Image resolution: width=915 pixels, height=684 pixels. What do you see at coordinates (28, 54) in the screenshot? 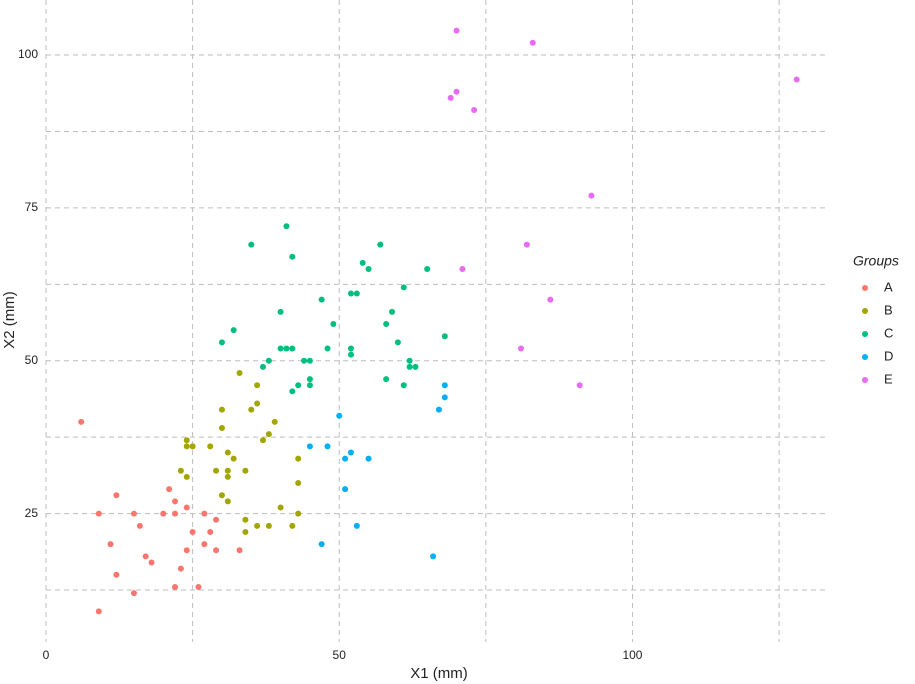
I see `y-tick-label: 100` at bounding box center [28, 54].